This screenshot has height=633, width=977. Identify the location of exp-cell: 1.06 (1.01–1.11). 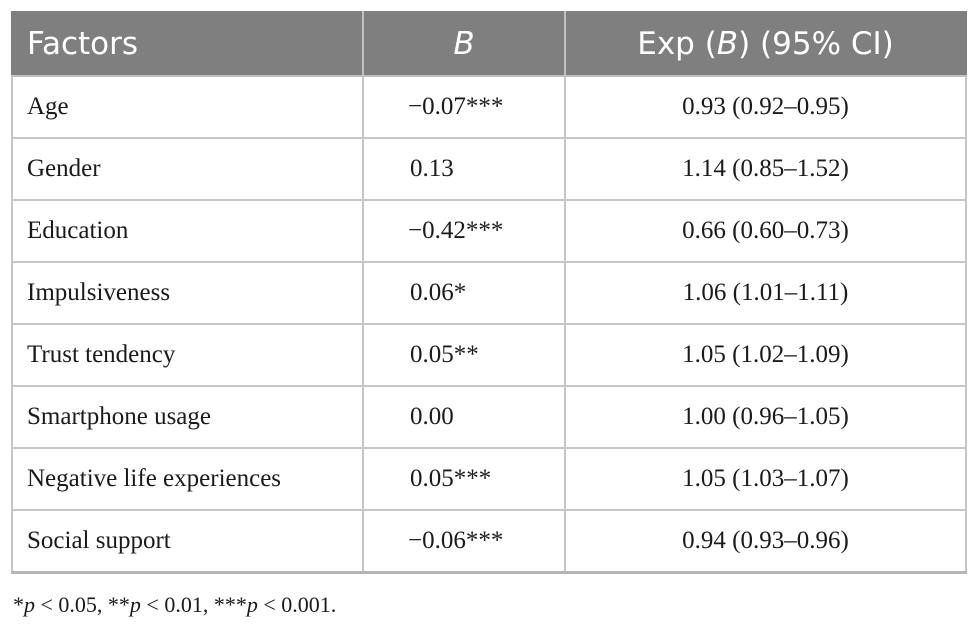
(765, 293).